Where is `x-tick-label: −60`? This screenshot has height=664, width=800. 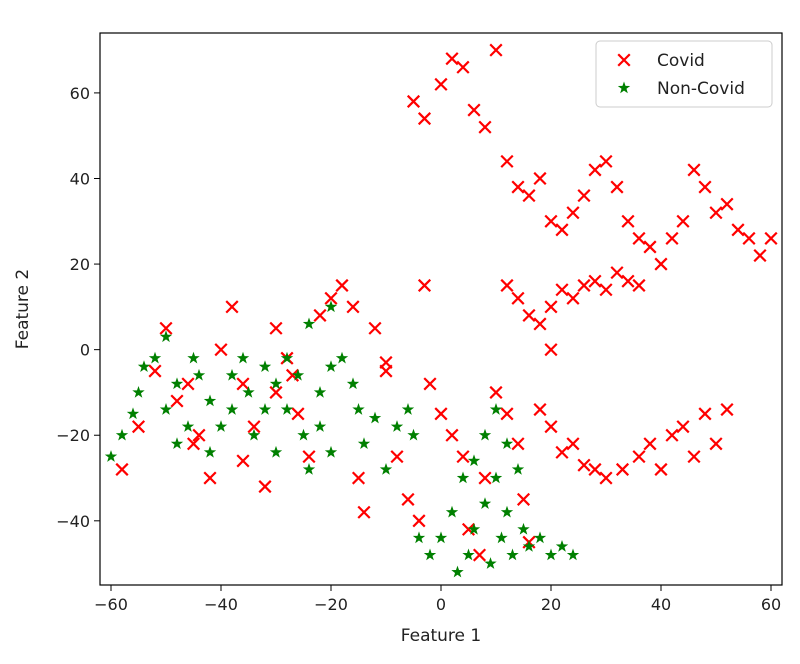 x-tick-label: −60 is located at coordinates (111, 604).